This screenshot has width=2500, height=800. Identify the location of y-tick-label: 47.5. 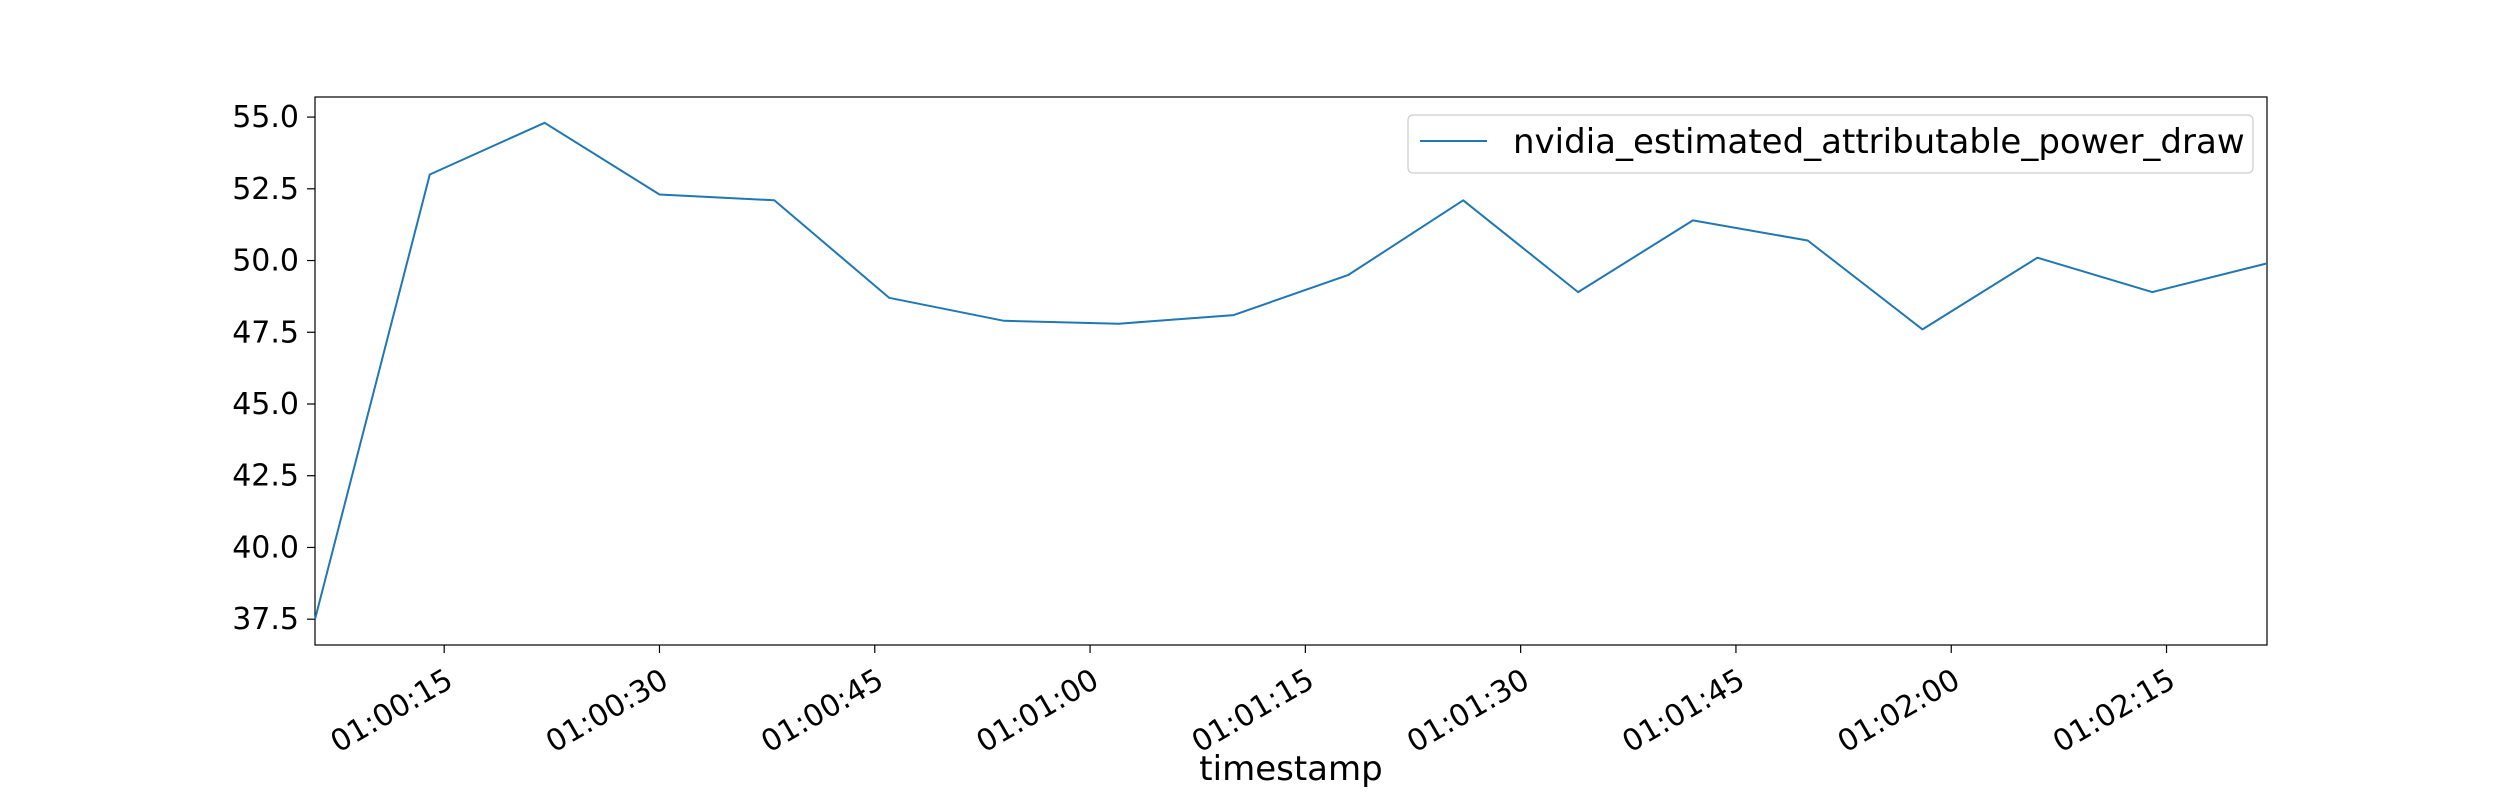
(265, 332).